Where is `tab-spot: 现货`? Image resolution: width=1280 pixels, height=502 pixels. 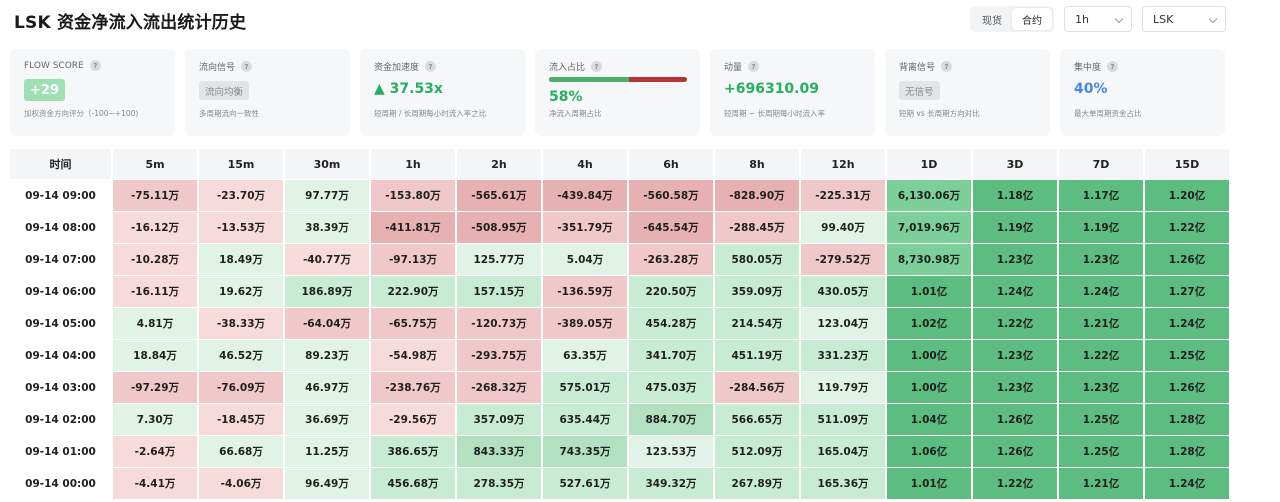 tab-spot: 现货 is located at coordinates (992, 21).